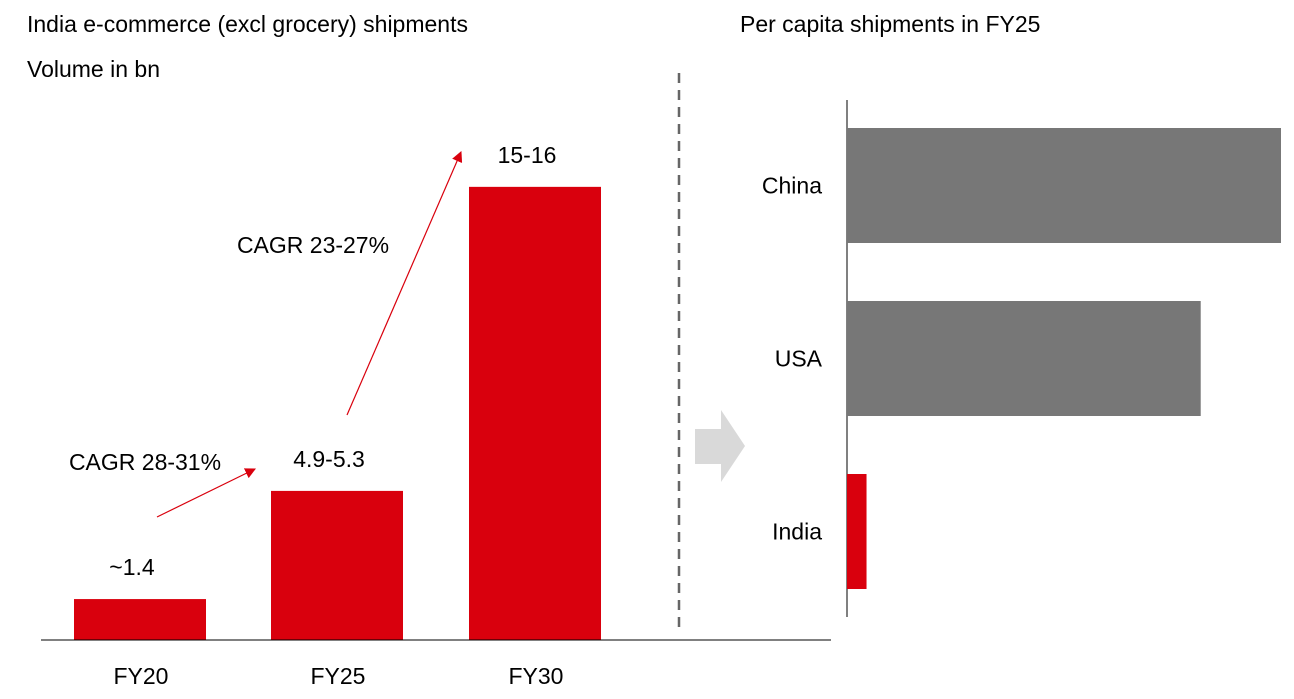  I want to click on hbar-usa, so click(1024, 358).